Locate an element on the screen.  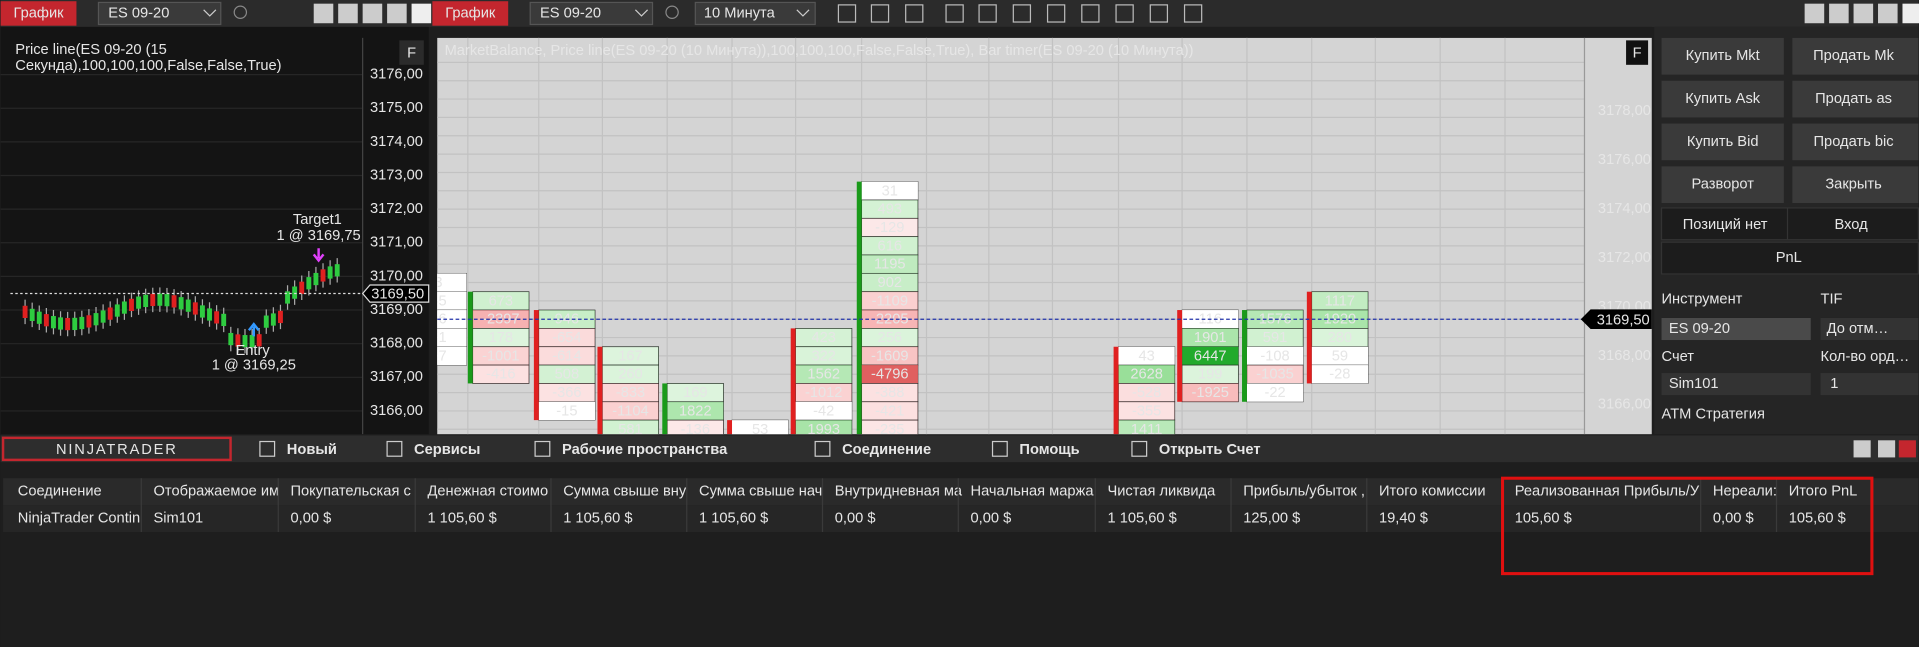
column-header: Чистая ликвида is located at coordinates (1161, 492).